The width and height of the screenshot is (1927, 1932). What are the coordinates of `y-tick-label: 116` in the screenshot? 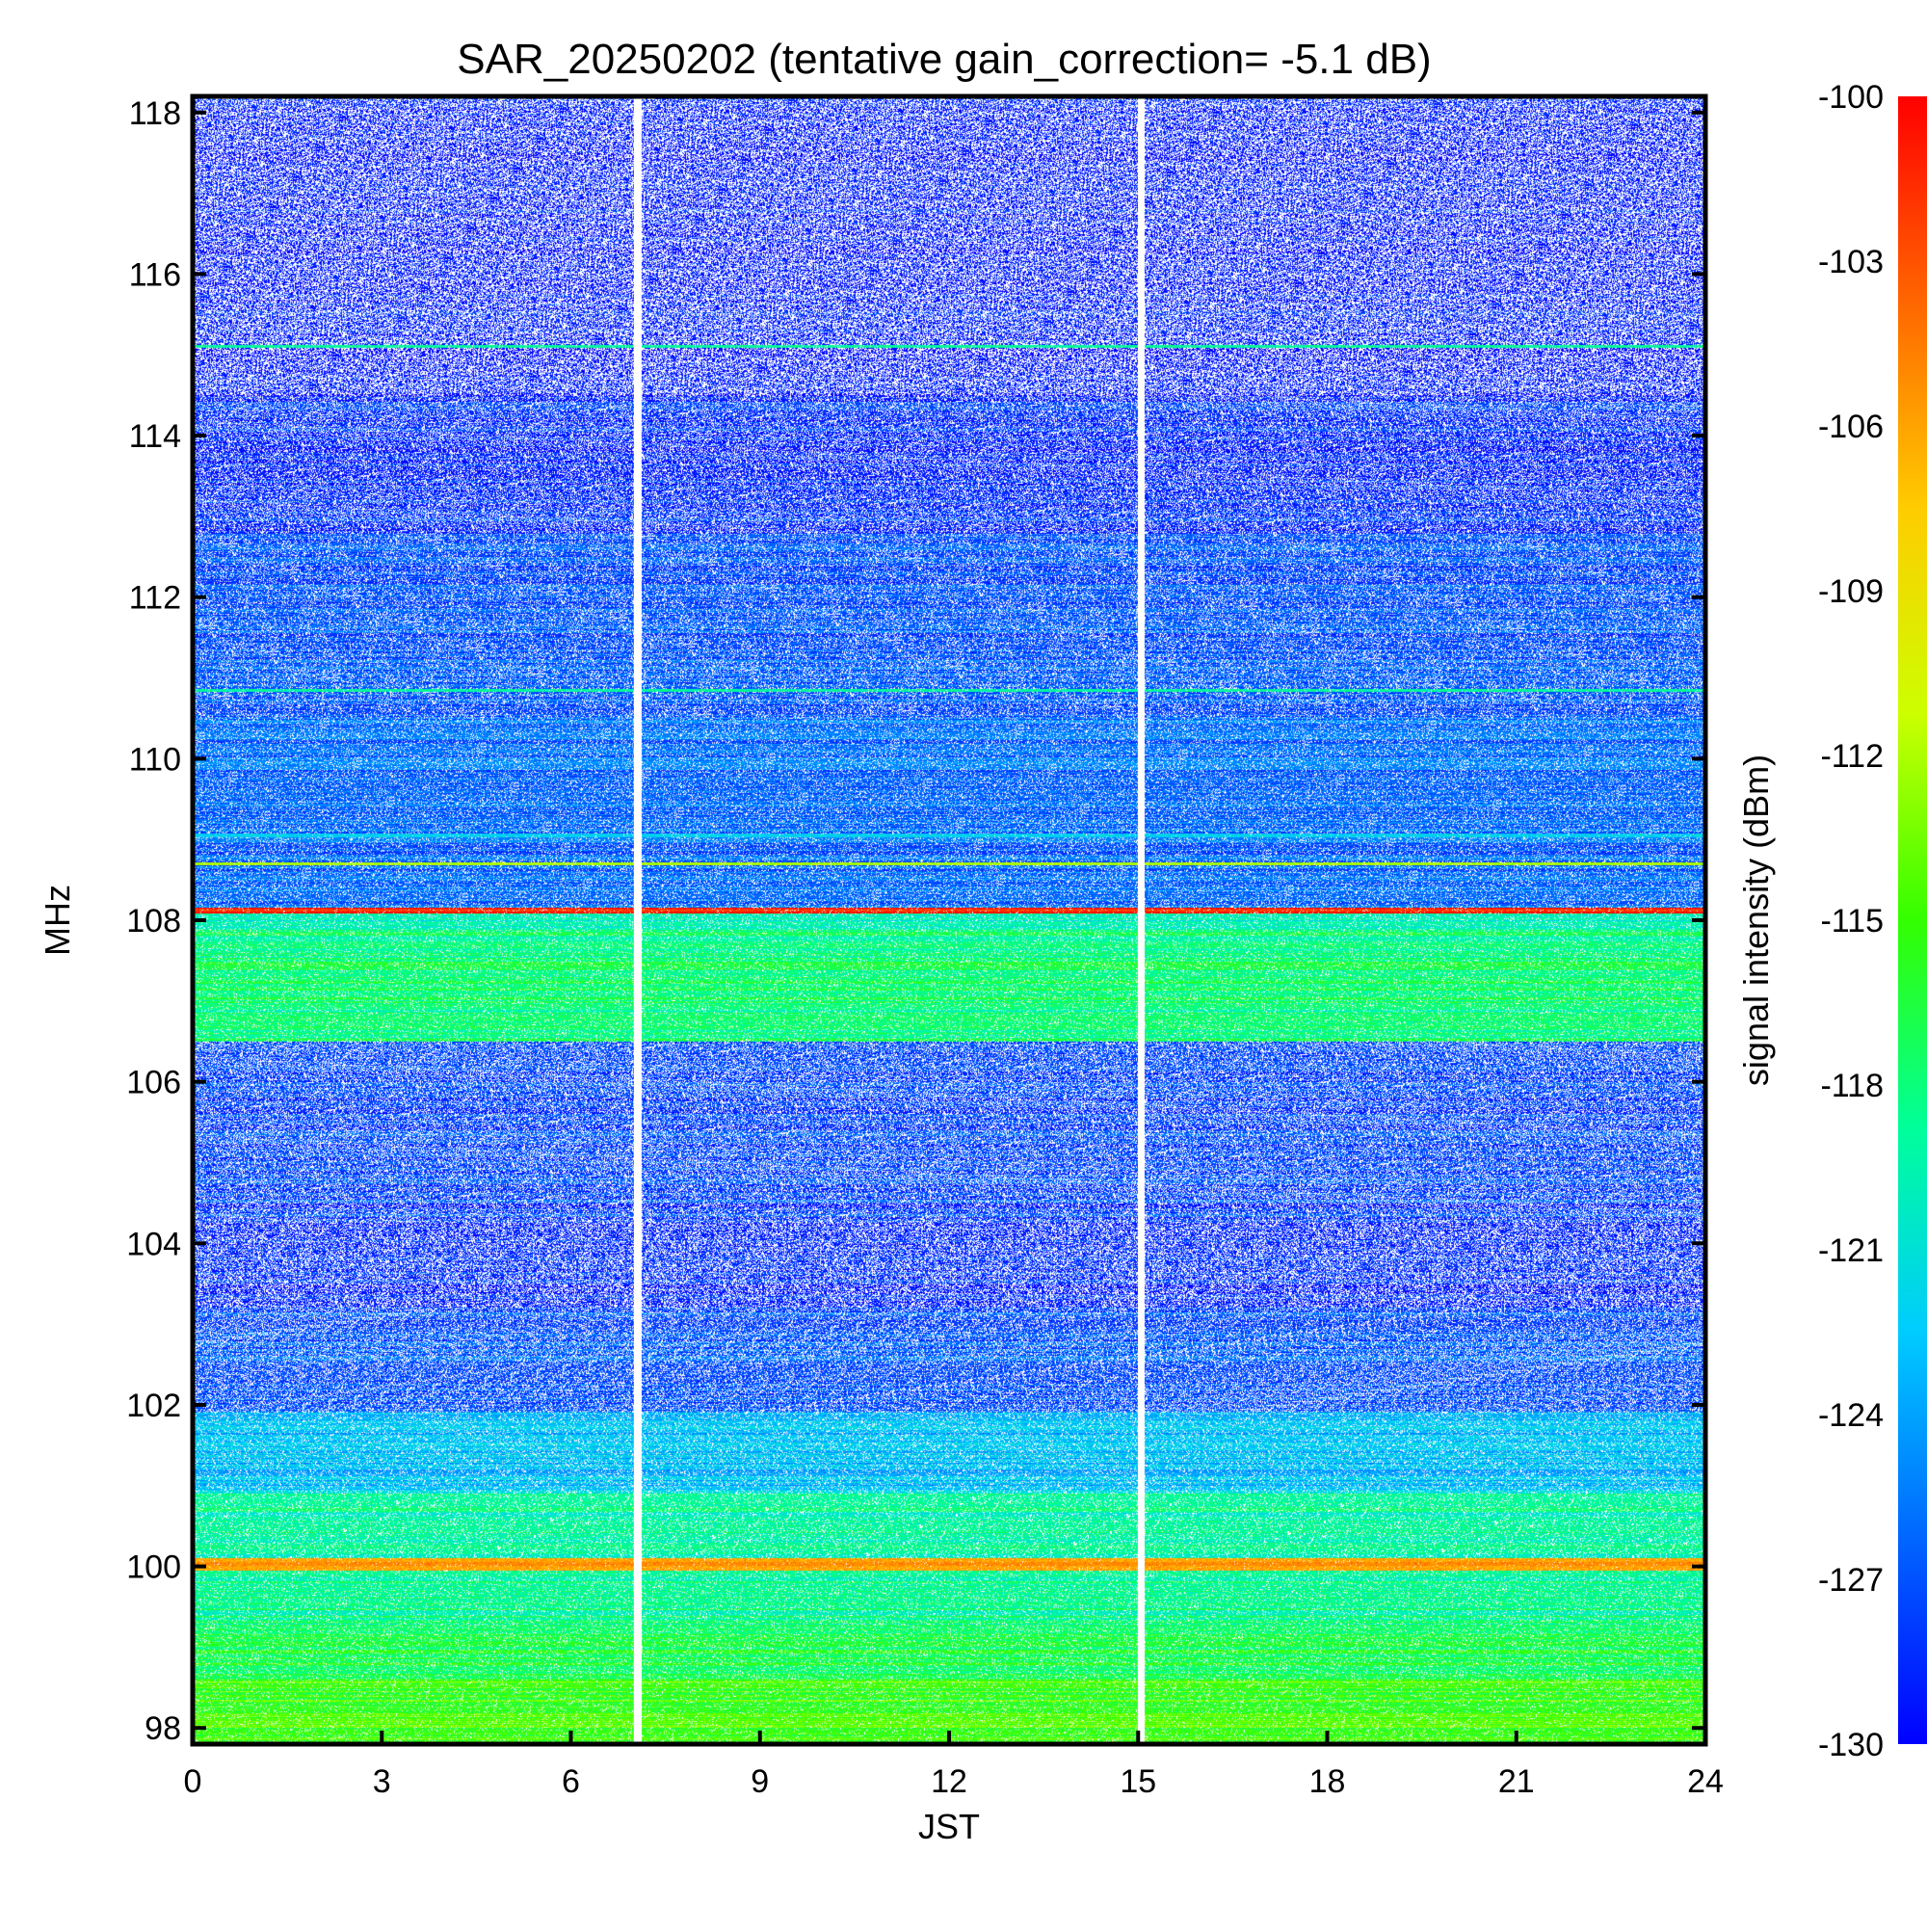 It's located at (155, 274).